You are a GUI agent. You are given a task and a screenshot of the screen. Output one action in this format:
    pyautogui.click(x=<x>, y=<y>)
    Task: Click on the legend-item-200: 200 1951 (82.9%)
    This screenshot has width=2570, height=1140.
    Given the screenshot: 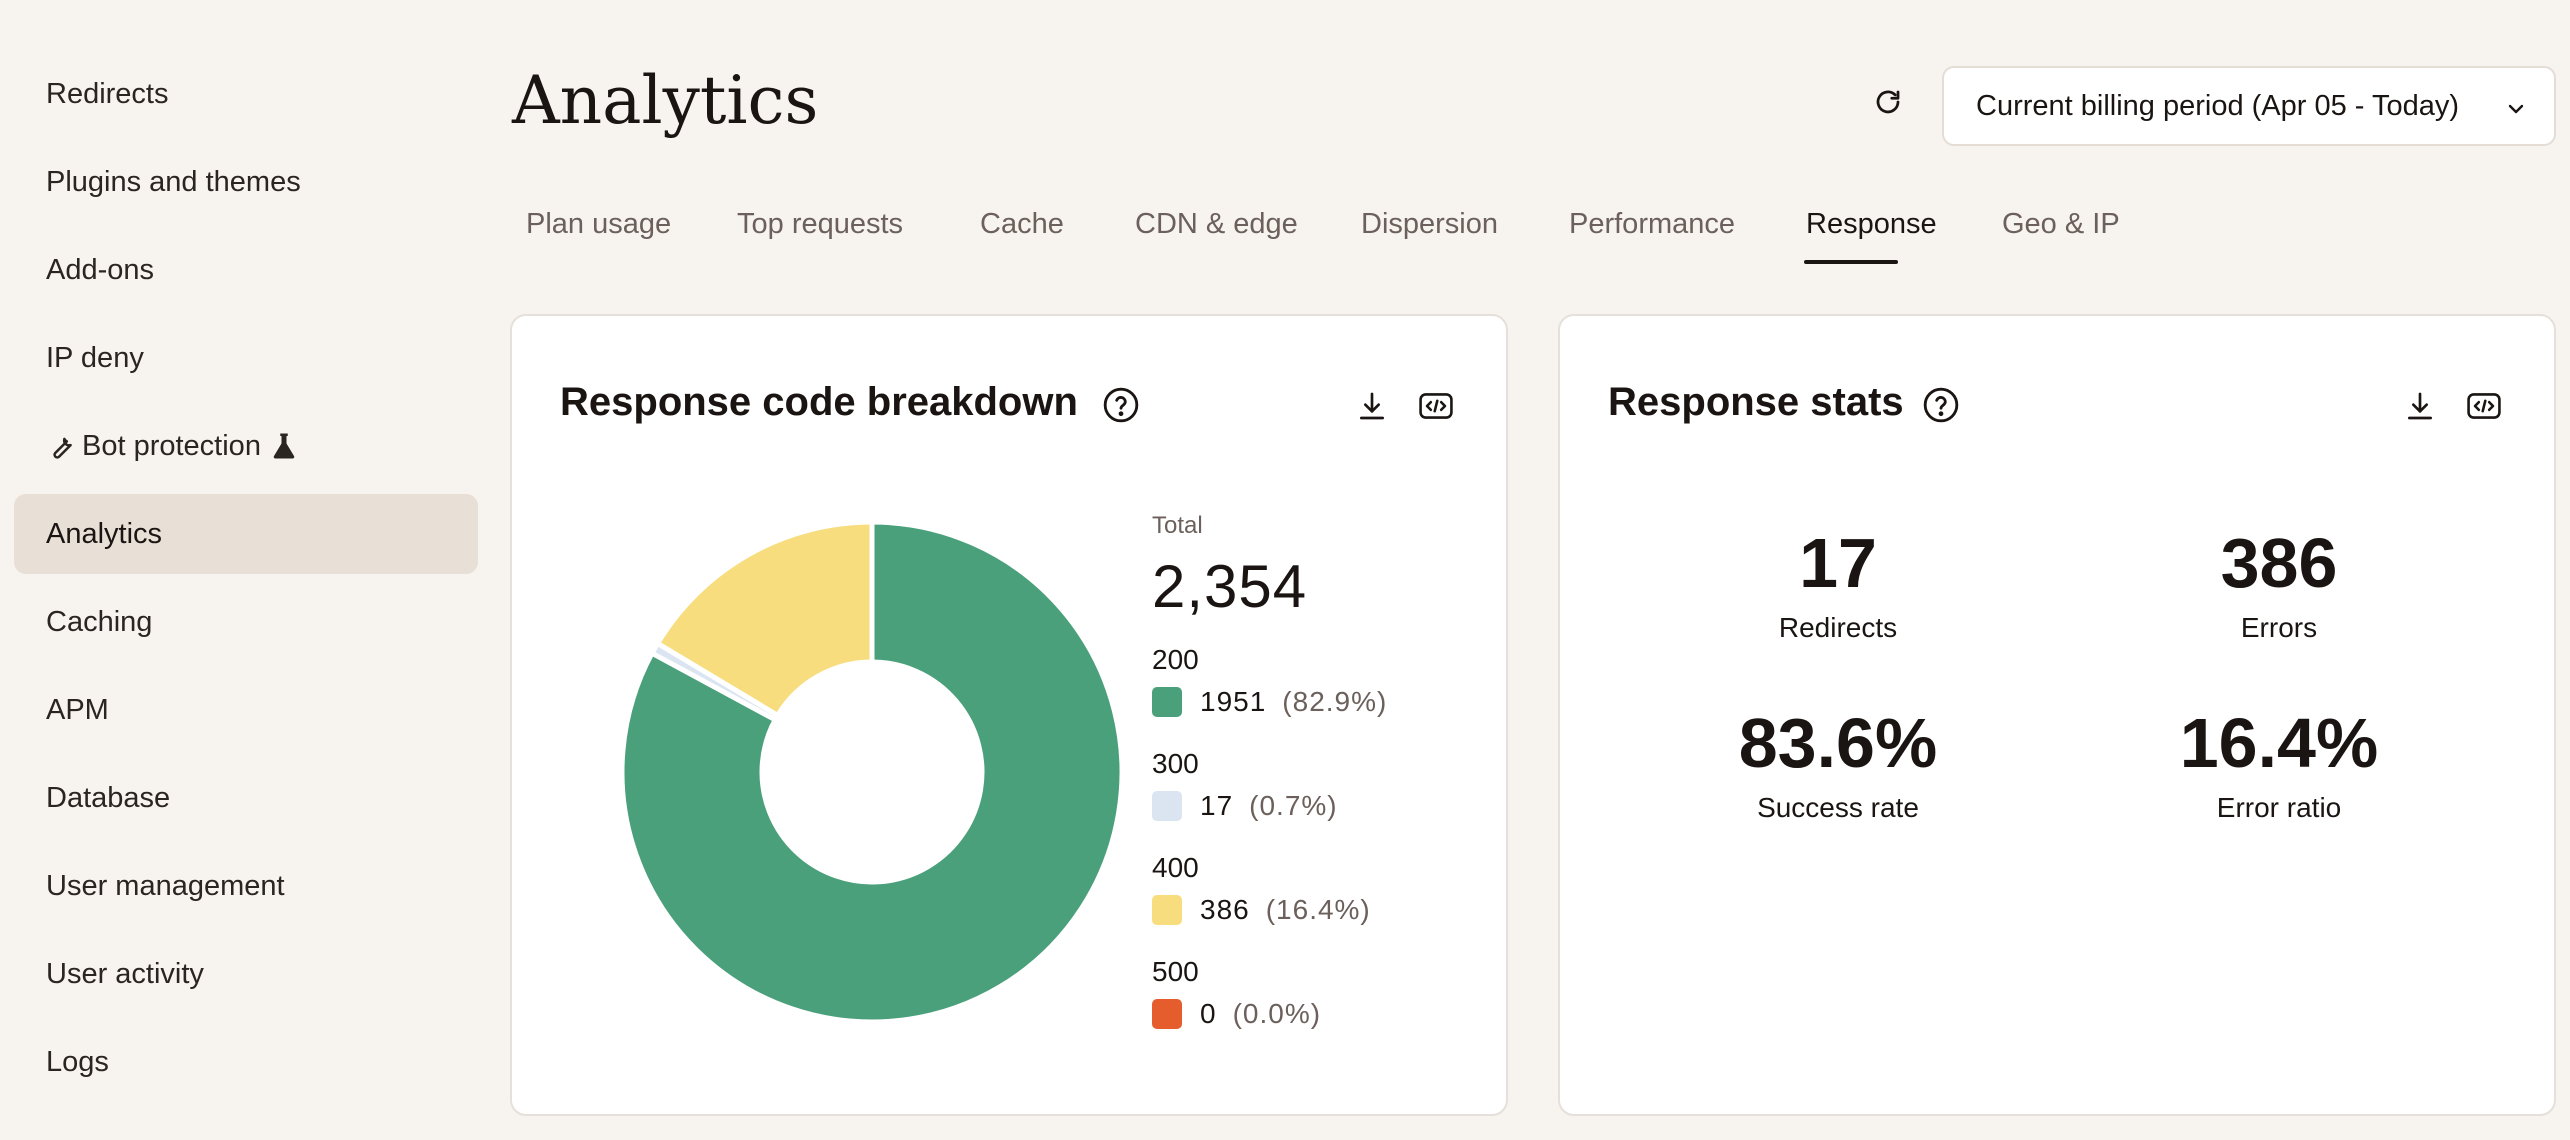 What is the action you would take?
    pyautogui.click(x=1322, y=681)
    